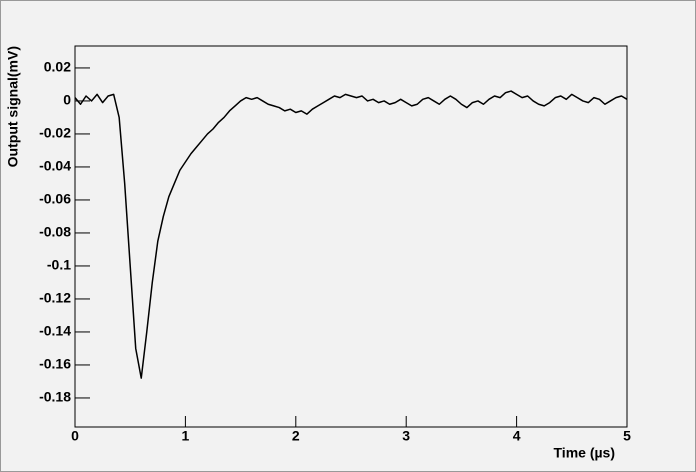 This screenshot has height=472, width=696. Describe the element at coordinates (55, 199) in the screenshot. I see `y-tick-label: -0.06` at that location.